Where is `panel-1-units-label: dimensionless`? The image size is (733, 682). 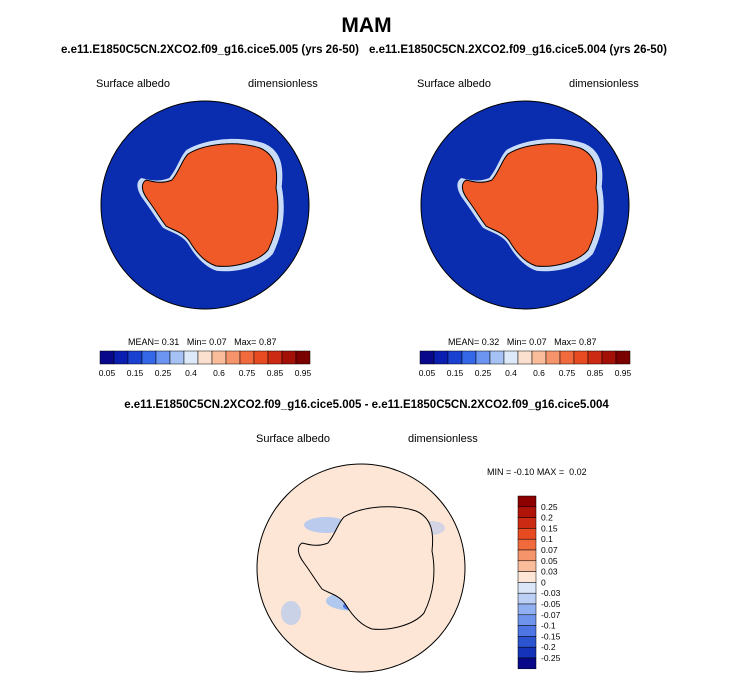
panel-1-units-label: dimensionless is located at coordinates (283, 84).